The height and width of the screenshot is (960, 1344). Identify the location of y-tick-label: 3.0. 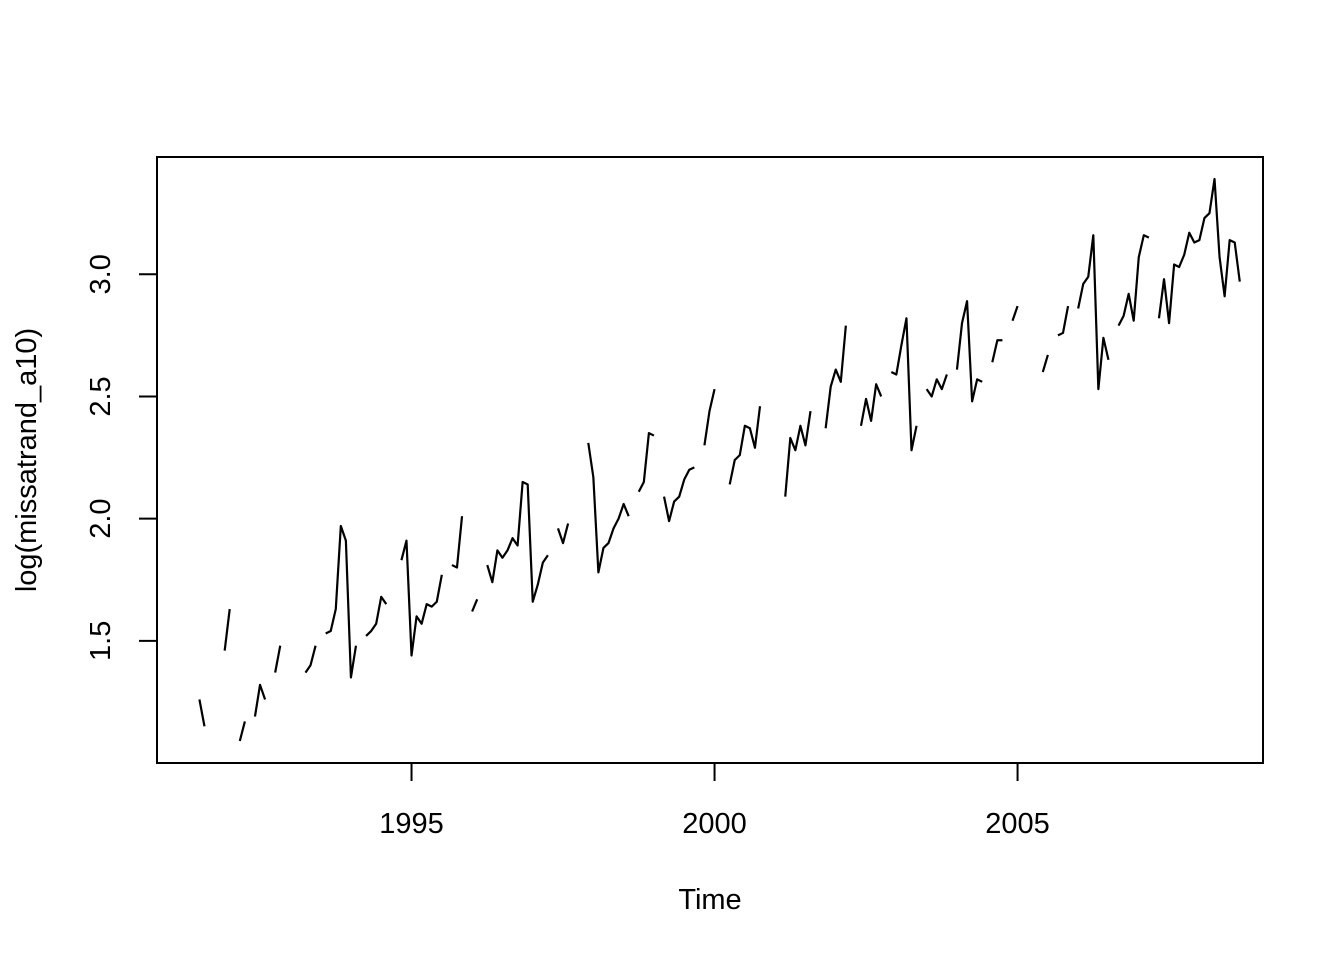
(101, 274).